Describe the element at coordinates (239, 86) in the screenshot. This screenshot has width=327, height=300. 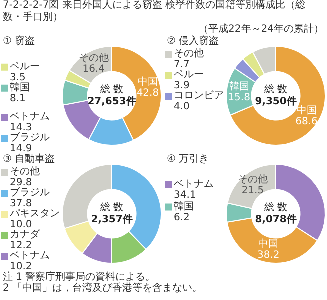
I see `slice-label: 韓国` at that location.